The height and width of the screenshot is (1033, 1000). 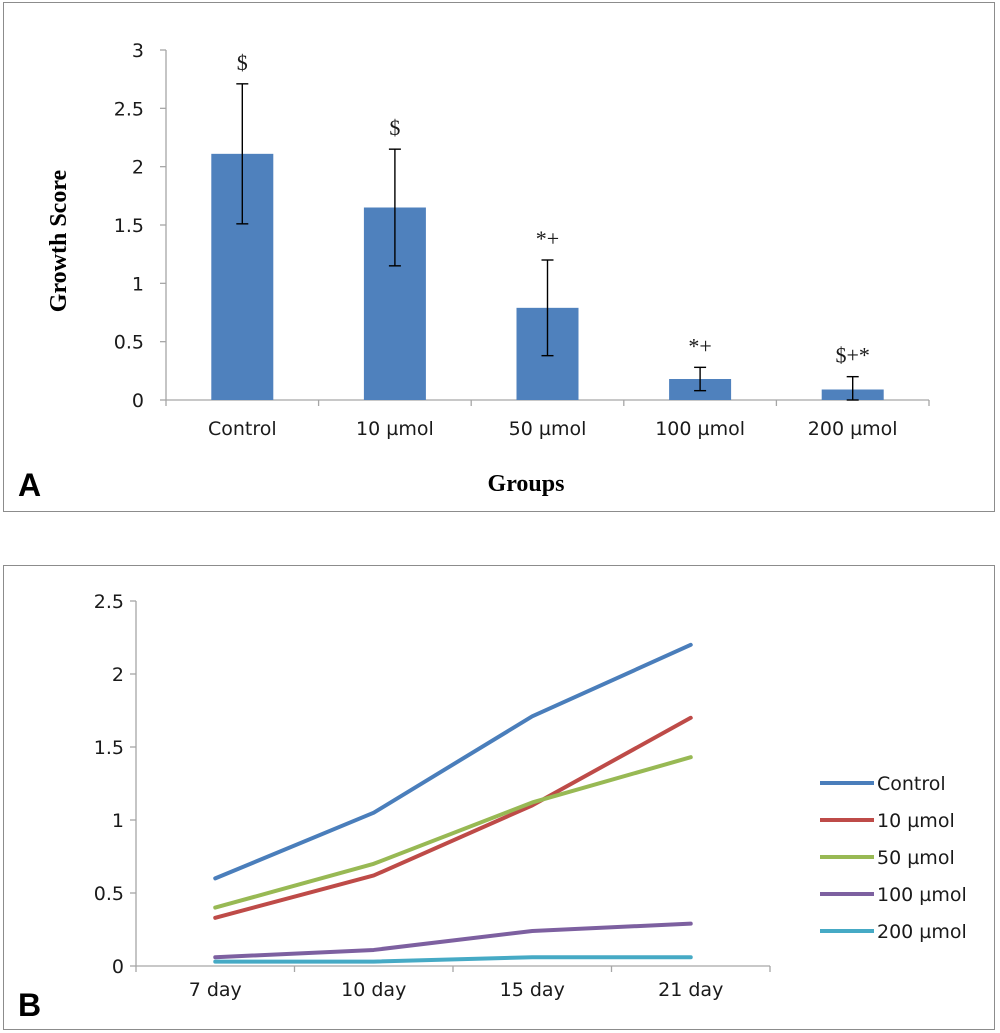 What do you see at coordinates (29, 485) in the screenshot?
I see `panel-letter-a: A` at bounding box center [29, 485].